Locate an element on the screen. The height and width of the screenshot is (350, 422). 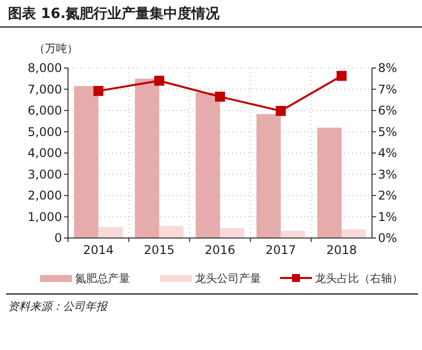
y-tick-label: 8,000 is located at coordinates (45, 68).